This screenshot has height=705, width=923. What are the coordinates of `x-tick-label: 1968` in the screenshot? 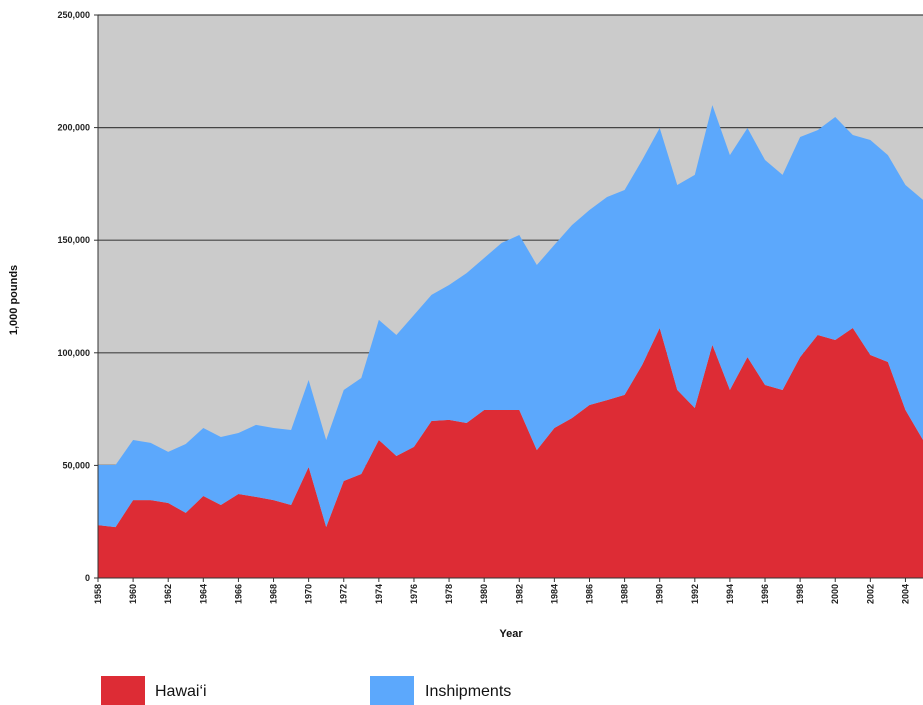 It's located at (274, 594).